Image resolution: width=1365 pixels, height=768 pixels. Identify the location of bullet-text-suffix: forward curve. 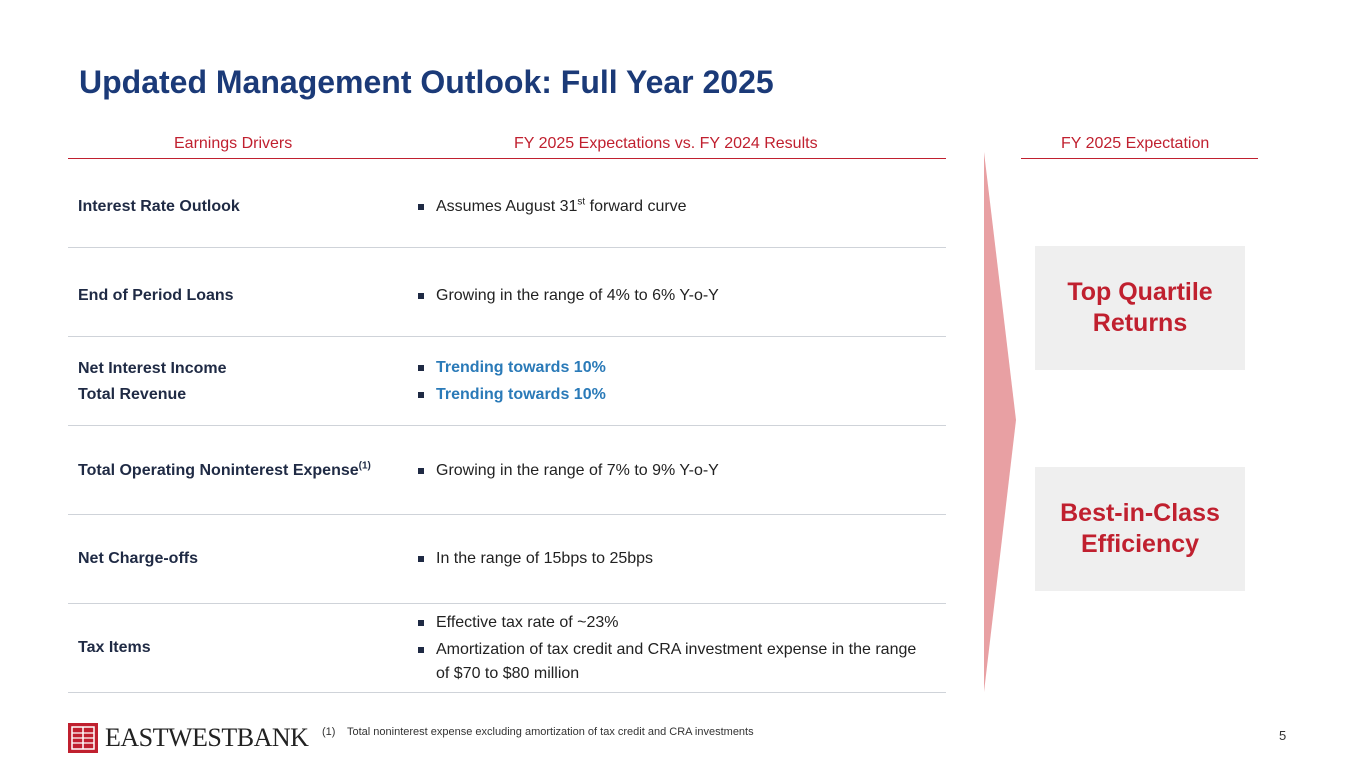
(636, 206).